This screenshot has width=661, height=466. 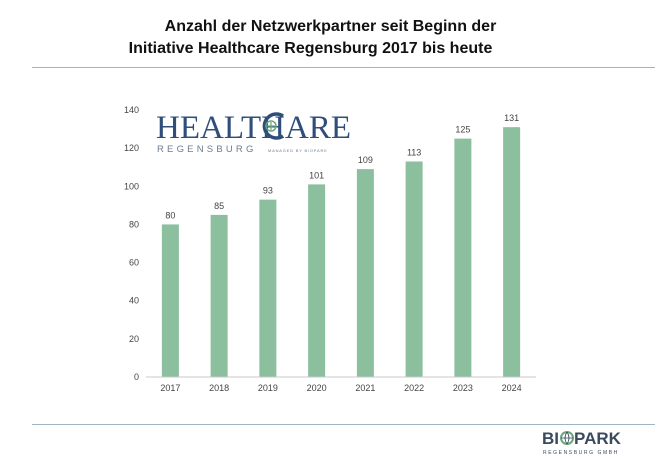 I want to click on data-label: 131, so click(x=511, y=118).